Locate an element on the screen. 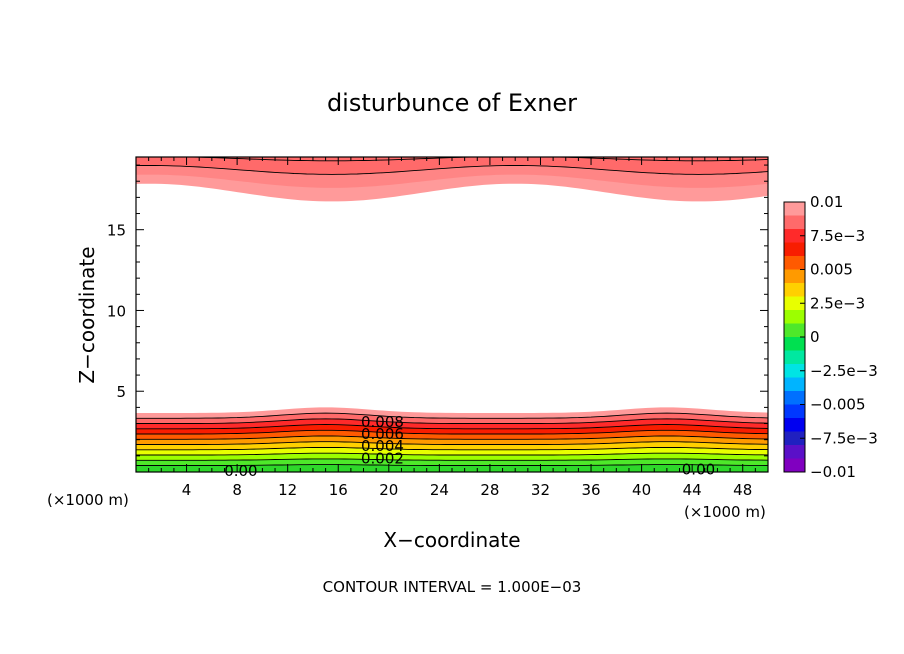 The height and width of the screenshot is (654, 904). colorbar-label: −2.5e−3 is located at coordinates (844, 371).